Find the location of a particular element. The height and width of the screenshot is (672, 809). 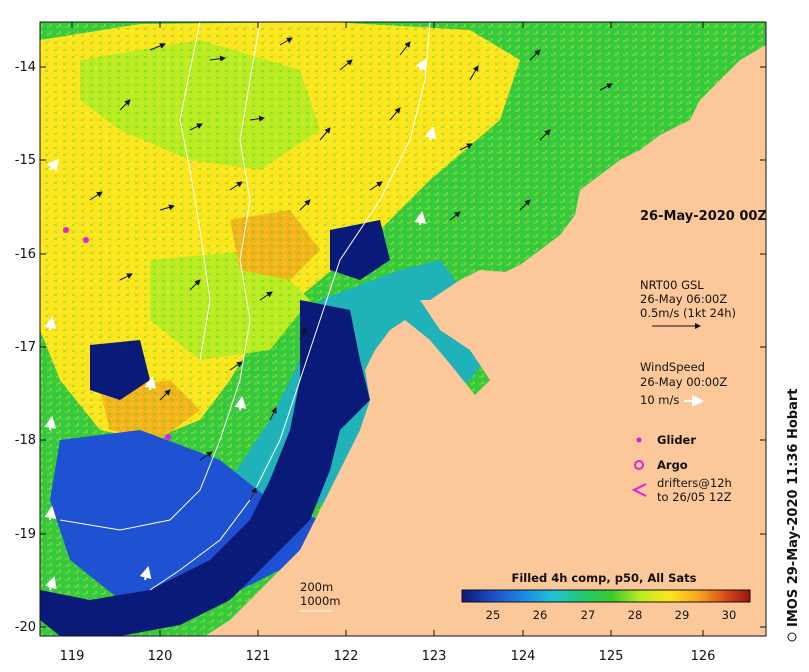

colorbar-tick: 29 is located at coordinates (682, 615).